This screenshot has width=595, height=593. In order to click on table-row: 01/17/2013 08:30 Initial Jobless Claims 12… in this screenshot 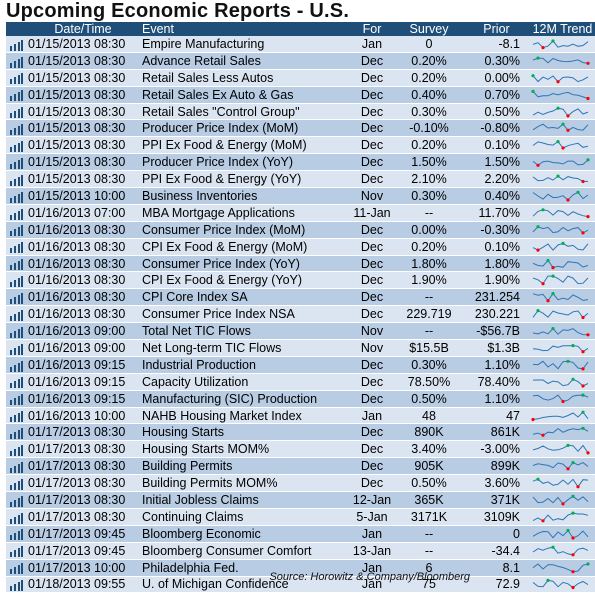, I will do `click(300, 500)`.